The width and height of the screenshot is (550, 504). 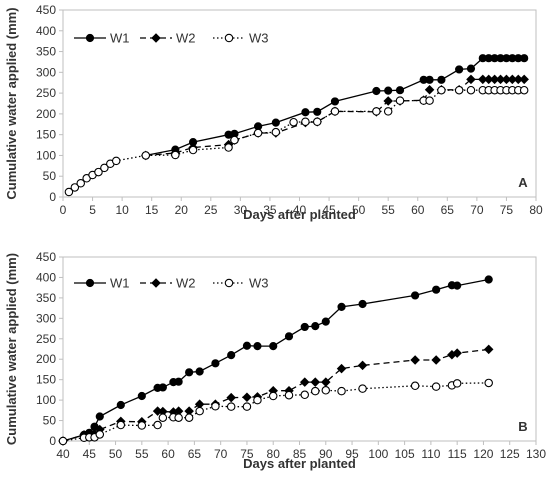 What do you see at coordinates (270, 210) in the screenshot?
I see `x-tick-label: 35` at bounding box center [270, 210].